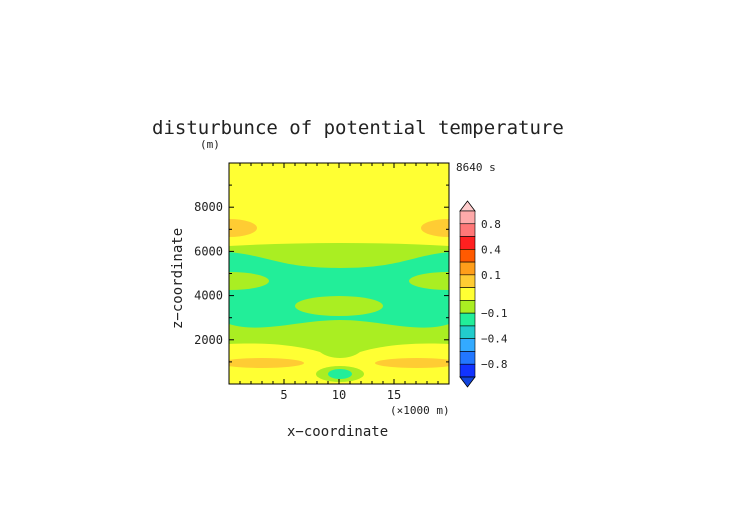 The height and width of the screenshot is (532, 752). What do you see at coordinates (339, 363) in the screenshot?
I see `field-background` at bounding box center [339, 363].